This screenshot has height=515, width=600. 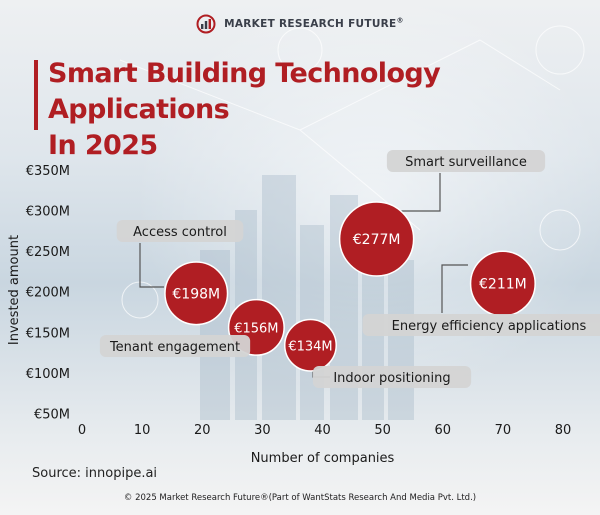 What do you see at coordinates (322, 430) in the screenshot?
I see `x-tick-label: 40` at bounding box center [322, 430].